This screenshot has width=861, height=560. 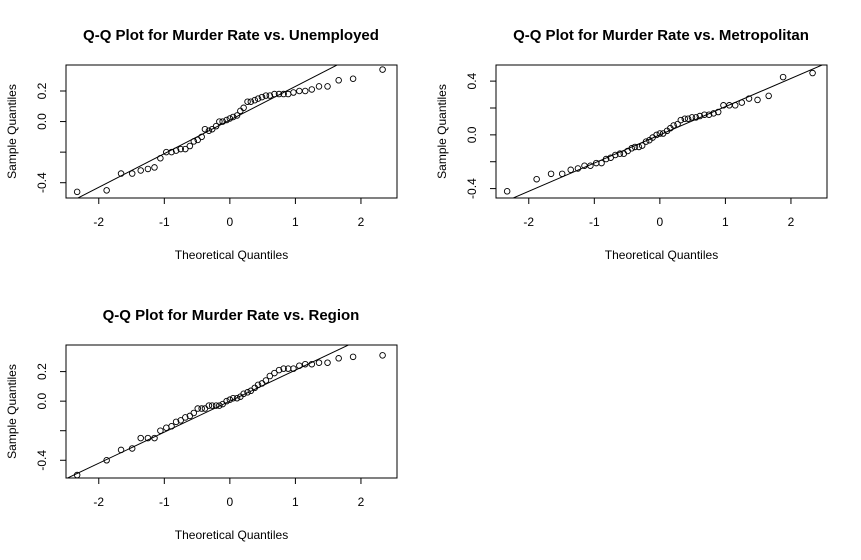 I want to click on plot-frame, so click(x=231, y=411).